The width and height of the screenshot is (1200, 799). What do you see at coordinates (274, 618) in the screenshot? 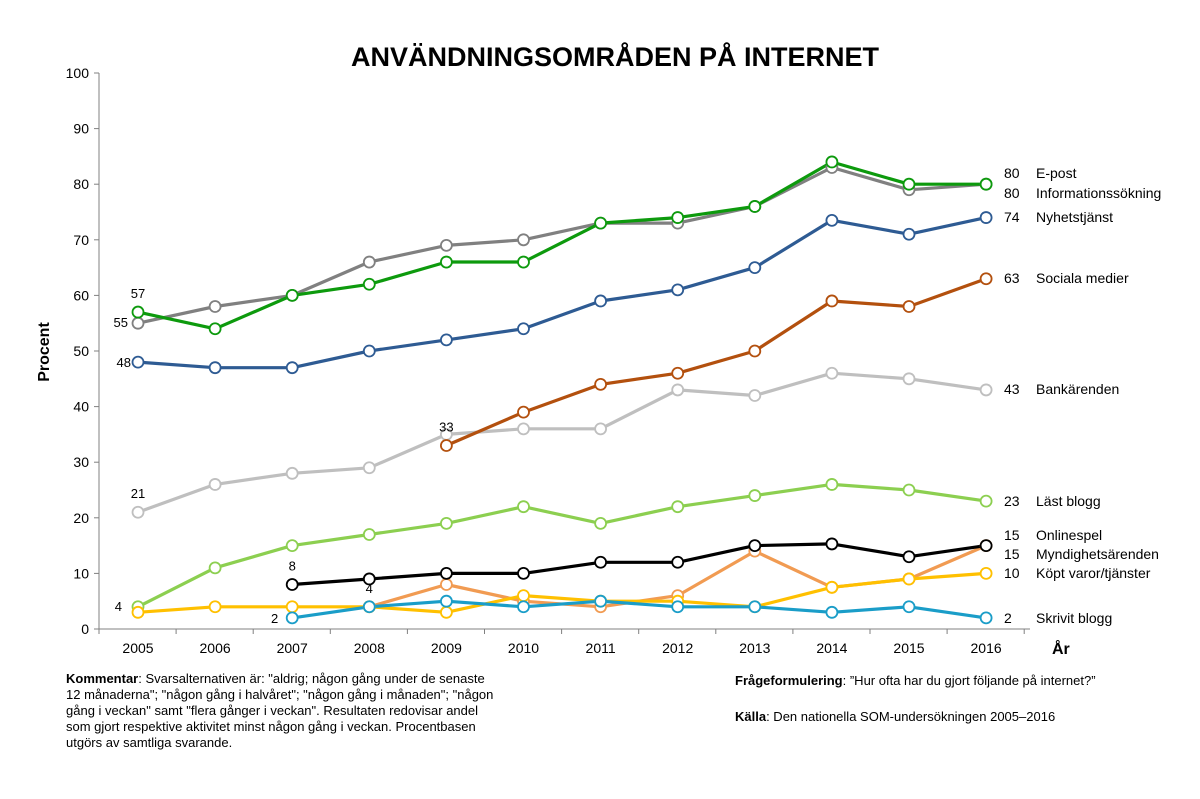
I see `start-label-skrivit: 2` at bounding box center [274, 618].